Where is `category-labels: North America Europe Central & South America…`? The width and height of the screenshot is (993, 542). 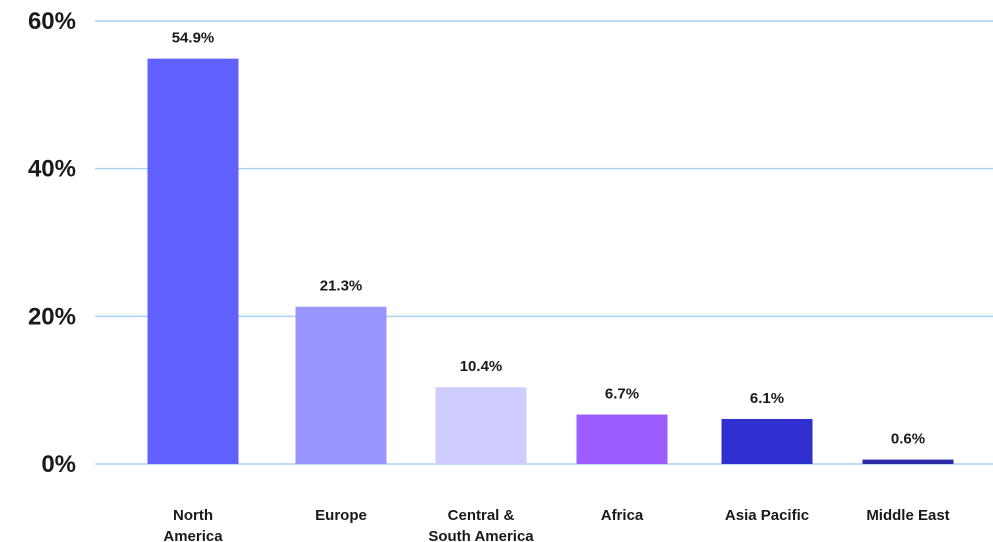 category-labels: North America Europe Central & South America… is located at coordinates (556, 524).